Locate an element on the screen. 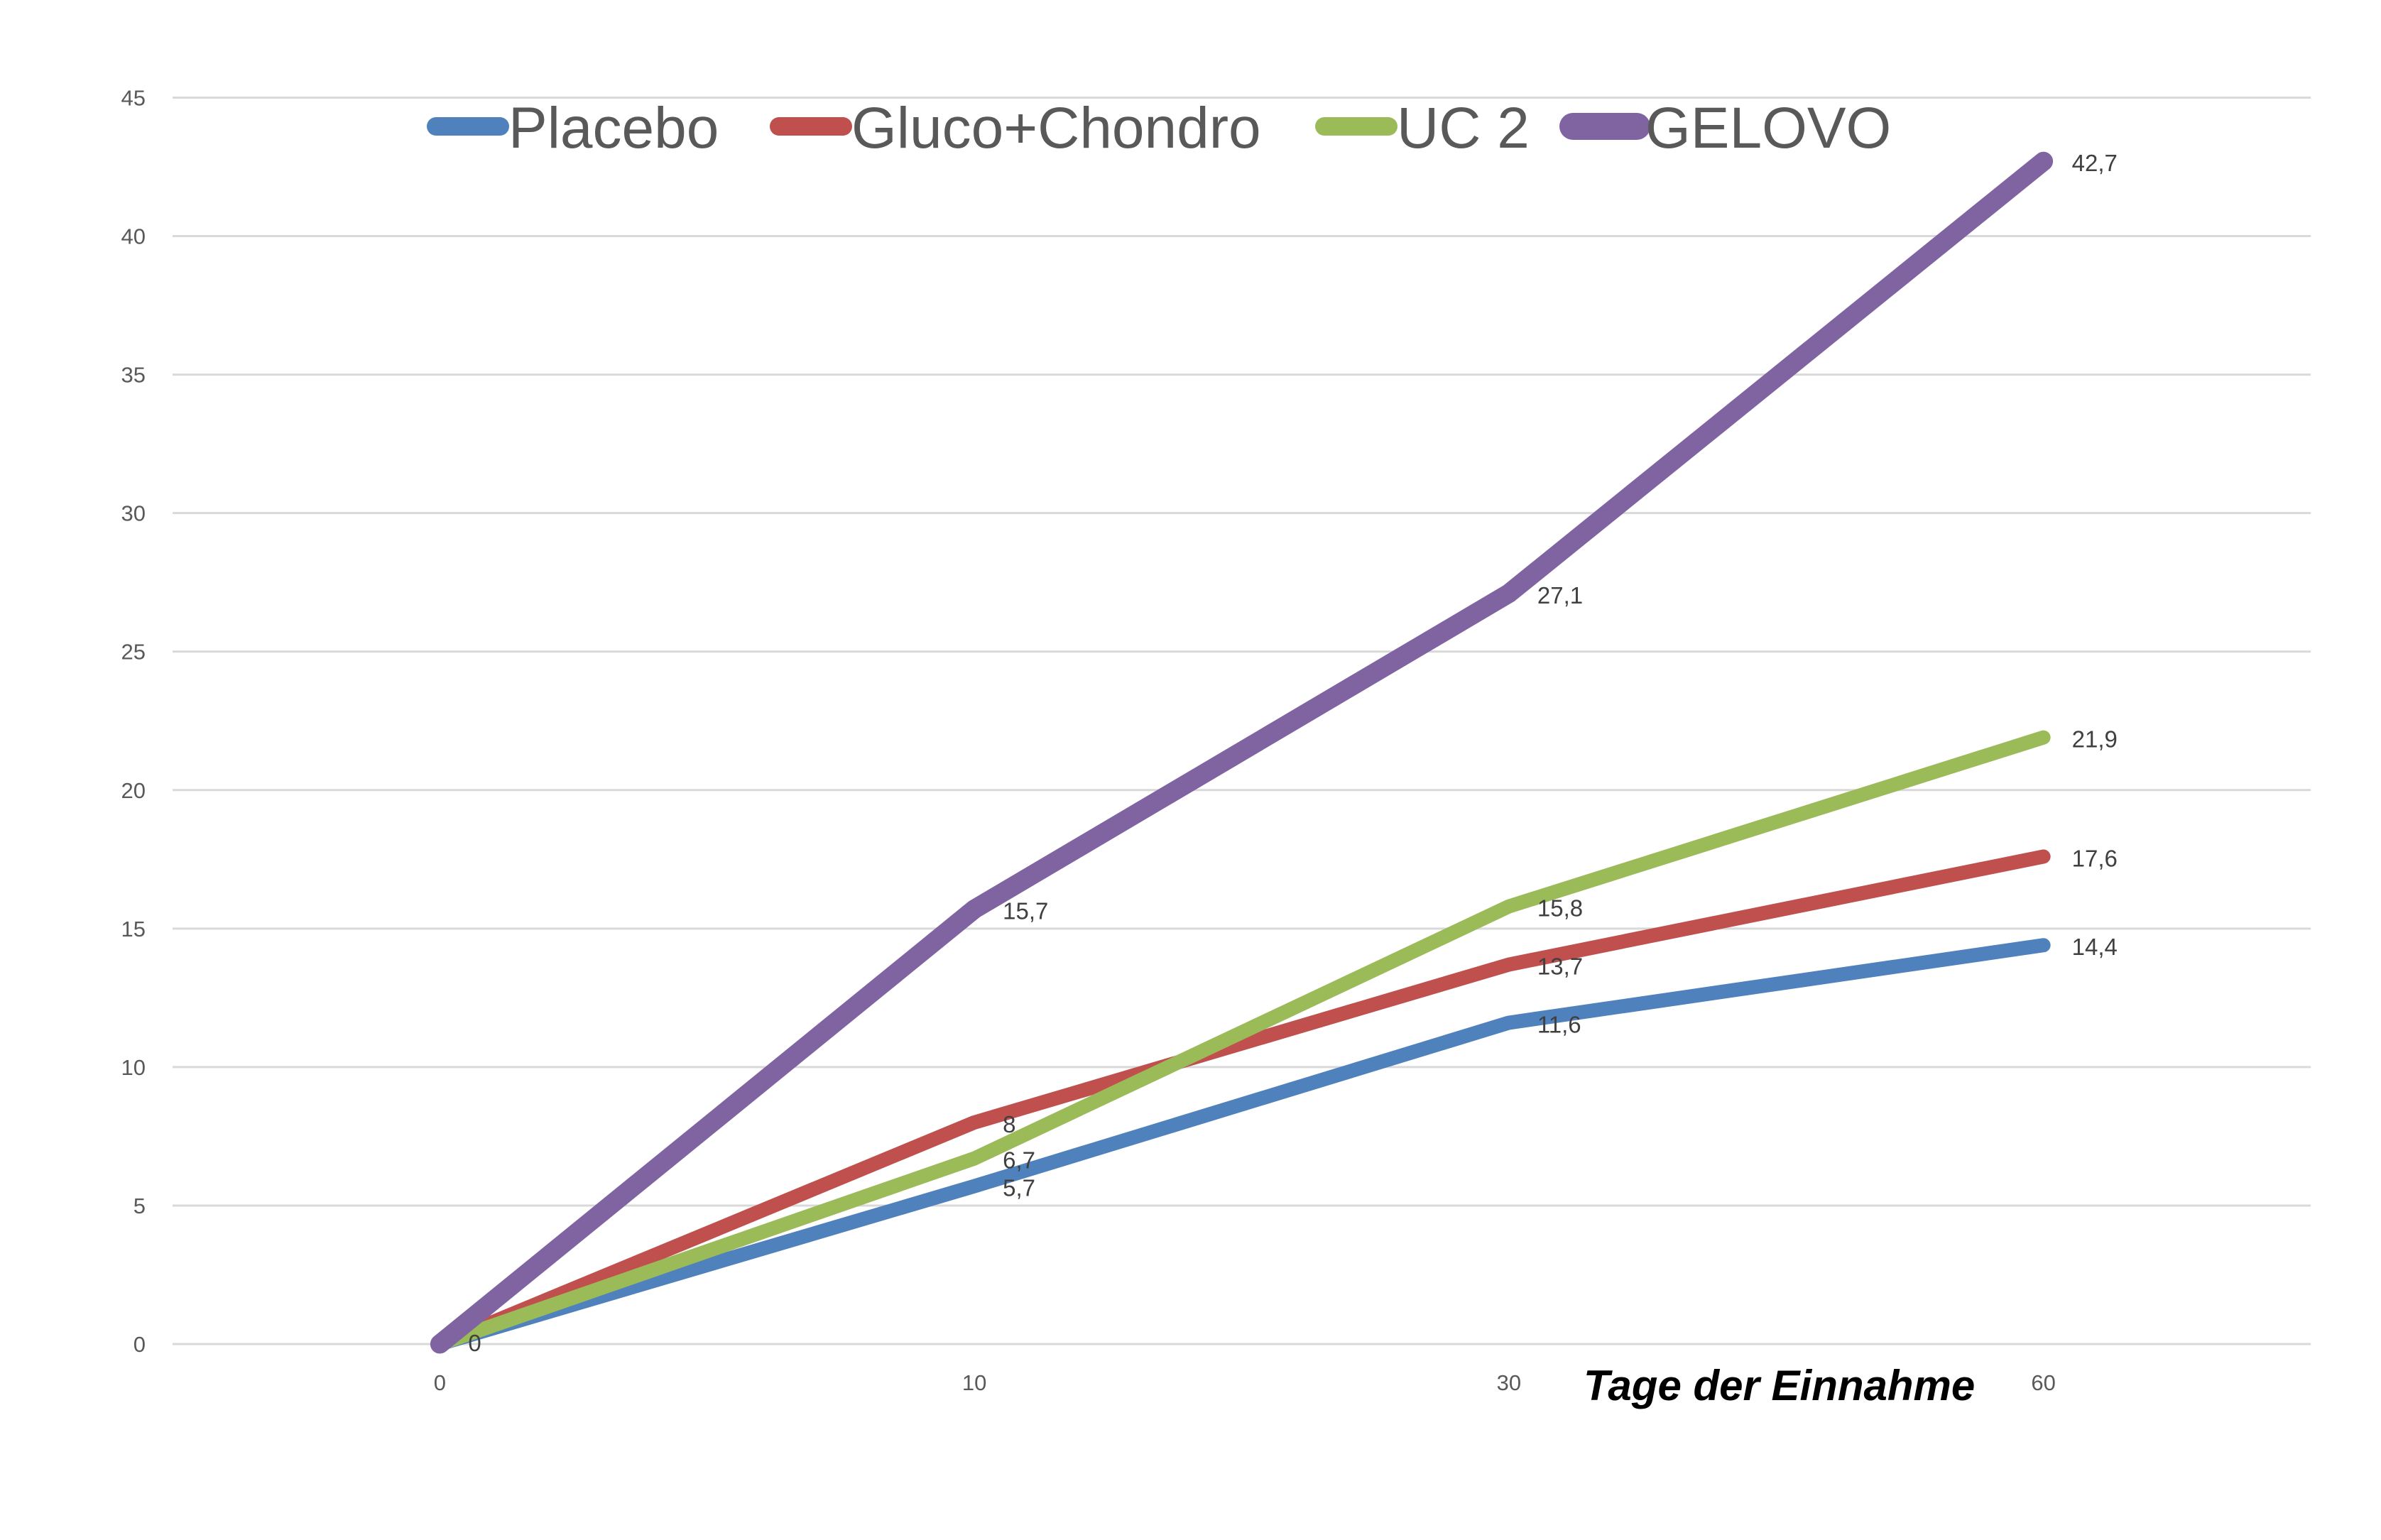 This screenshot has width=2381, height=1540. data-label: 14,4 is located at coordinates (2095, 947).